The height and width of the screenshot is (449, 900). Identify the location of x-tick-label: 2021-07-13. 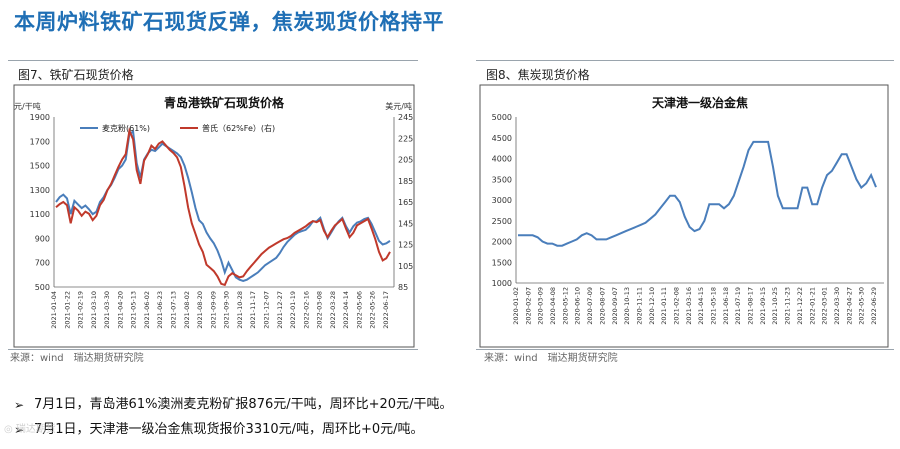
(174, 310).